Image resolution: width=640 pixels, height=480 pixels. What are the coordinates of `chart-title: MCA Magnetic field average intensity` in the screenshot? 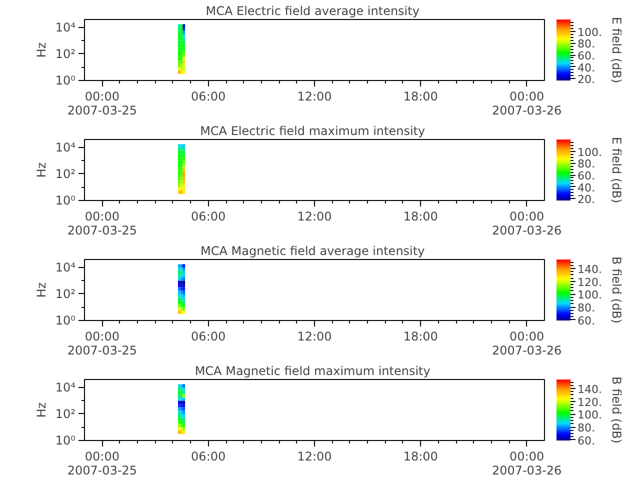 It's located at (312, 251).